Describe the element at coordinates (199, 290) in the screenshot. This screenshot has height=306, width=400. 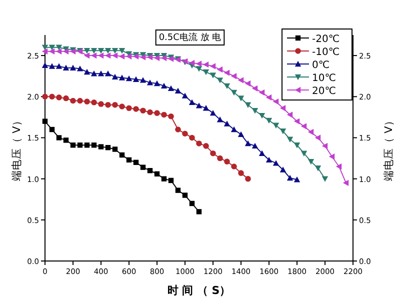
I see `x-axis-title: 时 间 （ S）` at that location.